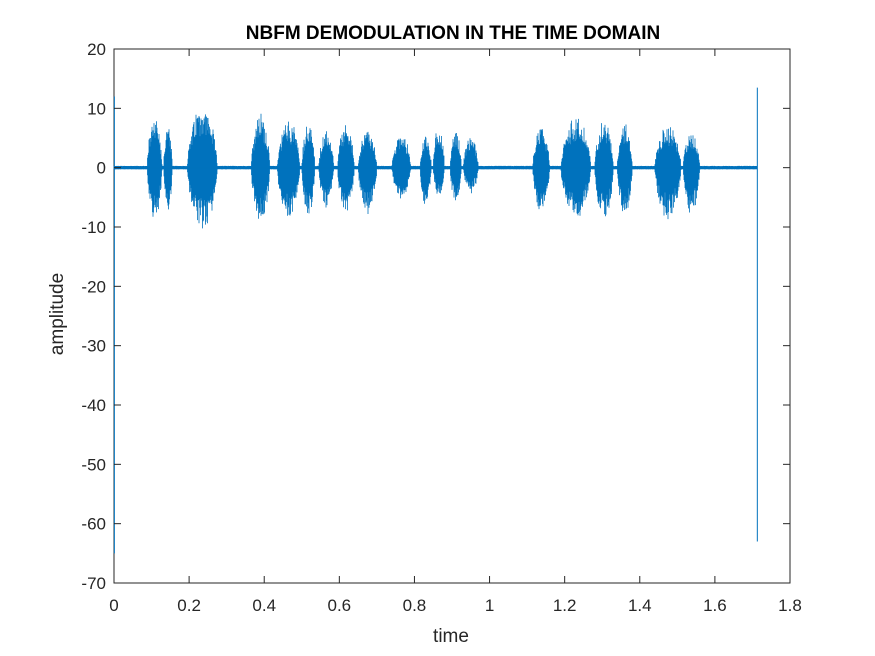 The height and width of the screenshot is (656, 875). I want to click on x-tick-label: 0.4, so click(264, 605).